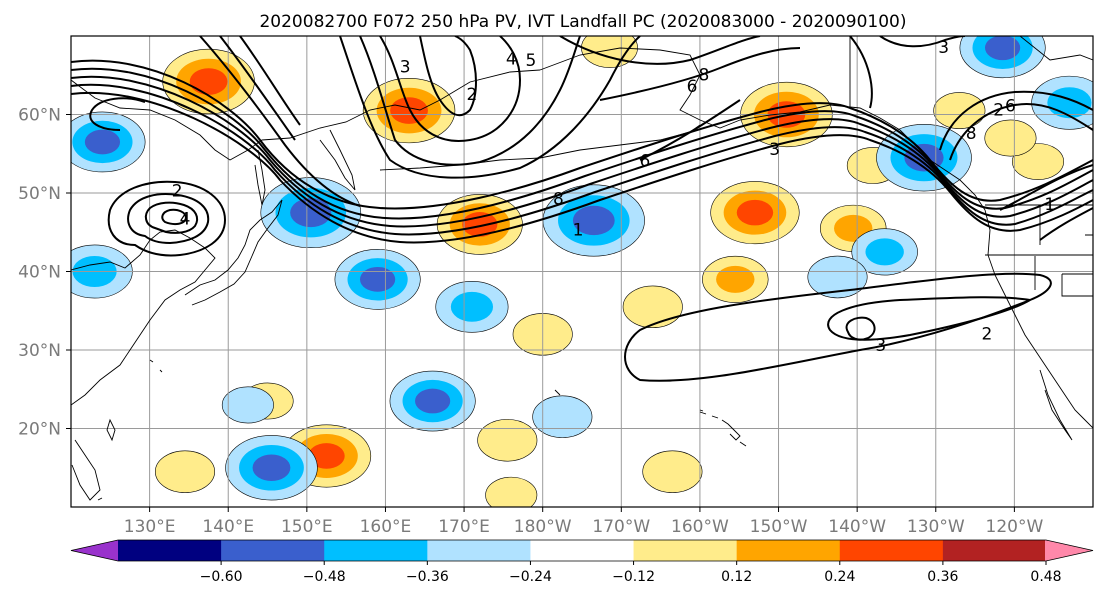 This screenshot has height=601, width=1105. What do you see at coordinates (936, 527) in the screenshot?
I see `lon-tick-label: 130°W` at bounding box center [936, 527].